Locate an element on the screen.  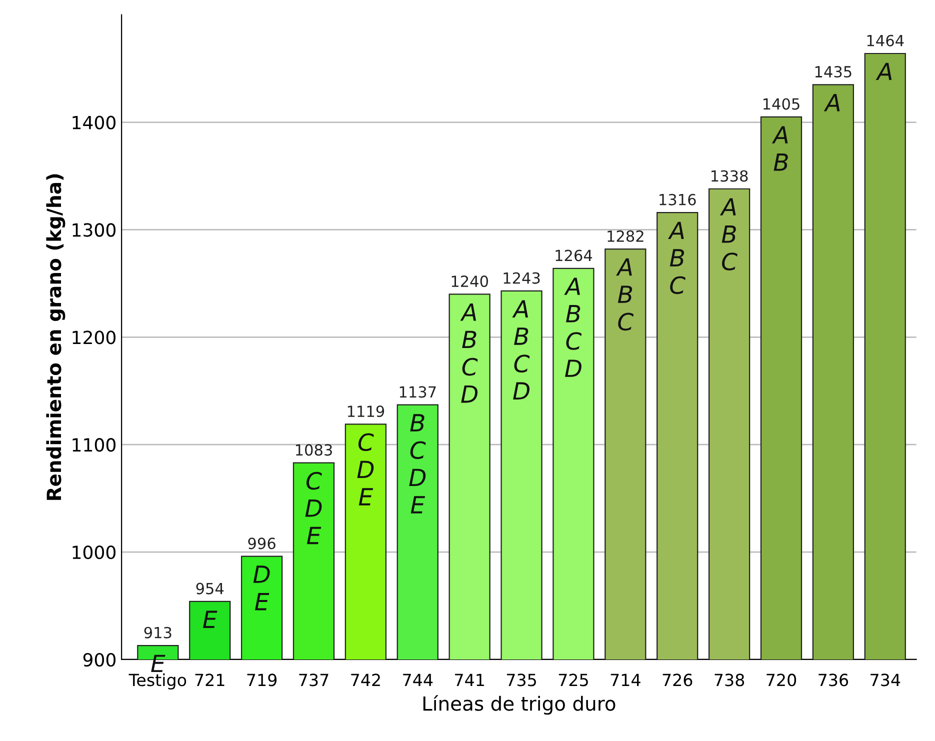
data-label: 1435 is located at coordinates (833, 72).